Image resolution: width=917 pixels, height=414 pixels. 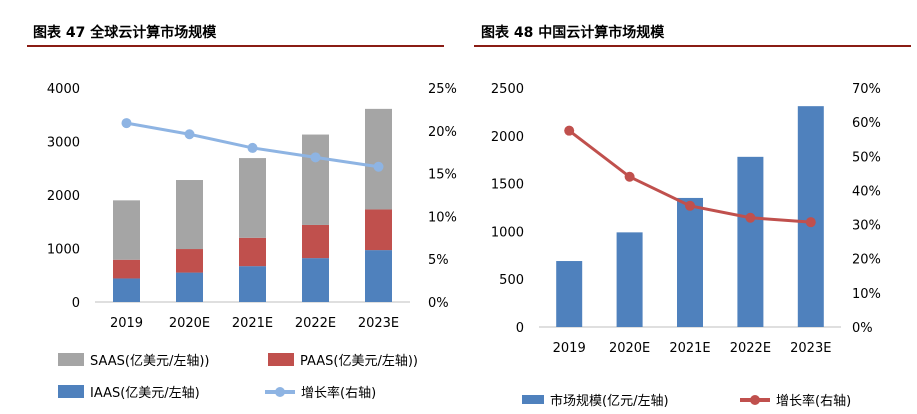 What do you see at coordinates (281, 359) in the screenshot?
I see `legend-paas-swatch` at bounding box center [281, 359].